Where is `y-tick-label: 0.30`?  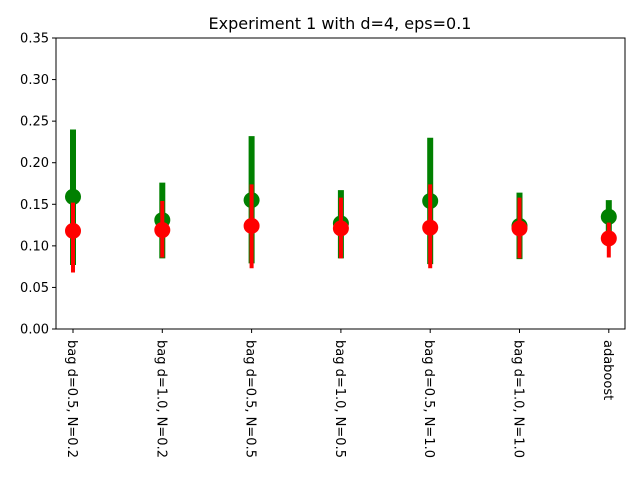 y-tick-label: 0.30 is located at coordinates (34, 80).